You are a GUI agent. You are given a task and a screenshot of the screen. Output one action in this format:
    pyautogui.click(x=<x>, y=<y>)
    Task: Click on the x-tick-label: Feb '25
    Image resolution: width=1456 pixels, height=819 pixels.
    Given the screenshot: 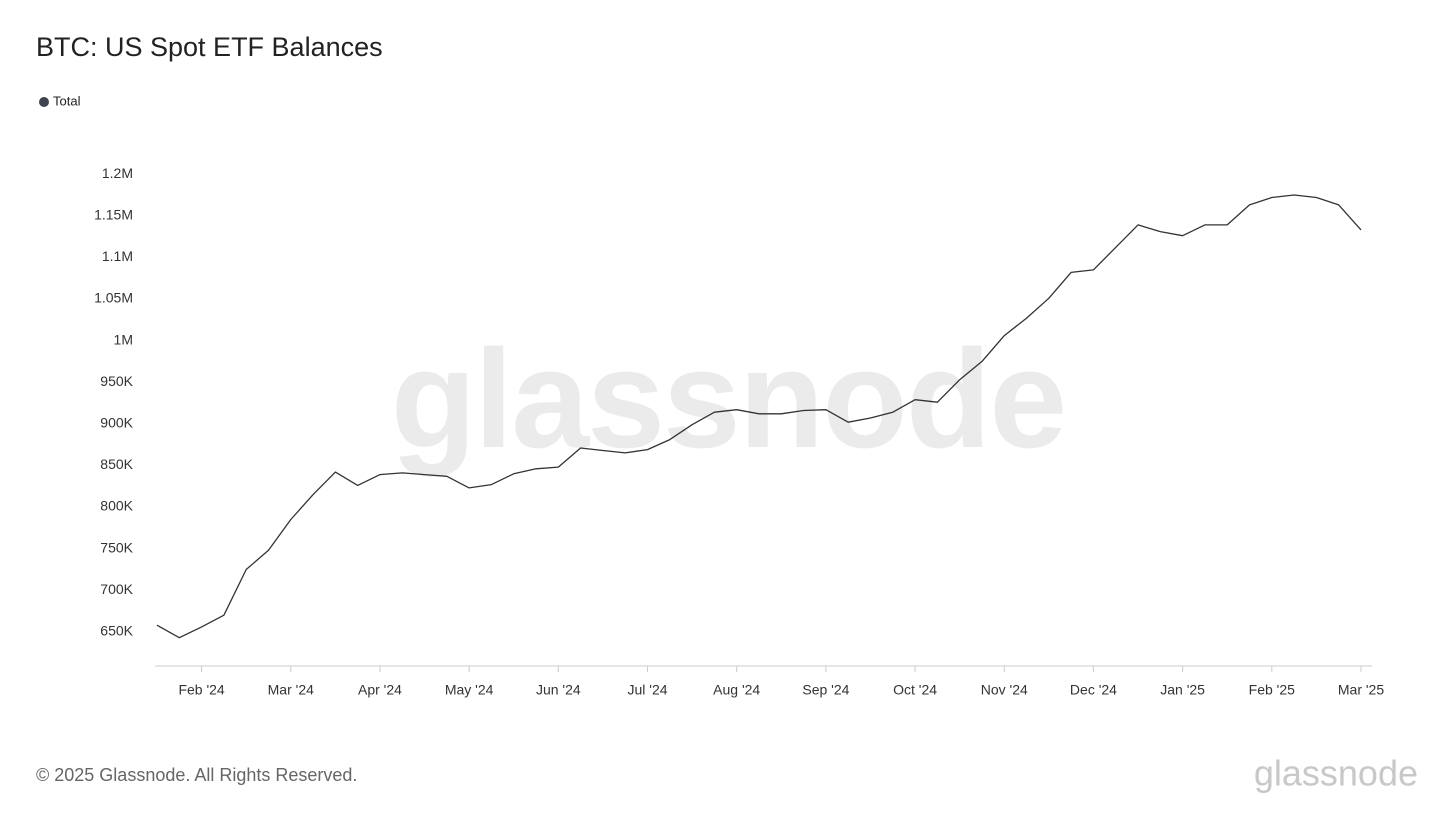 What is the action you would take?
    pyautogui.click(x=1272, y=690)
    